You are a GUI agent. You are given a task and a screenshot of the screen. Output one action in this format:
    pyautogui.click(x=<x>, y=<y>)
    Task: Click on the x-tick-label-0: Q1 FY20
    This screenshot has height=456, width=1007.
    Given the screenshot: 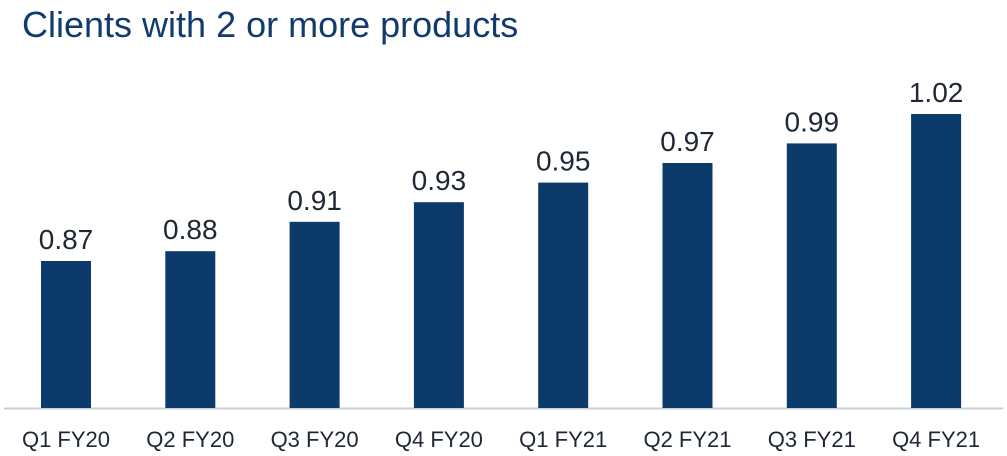 What is the action you would take?
    pyautogui.click(x=66, y=439)
    